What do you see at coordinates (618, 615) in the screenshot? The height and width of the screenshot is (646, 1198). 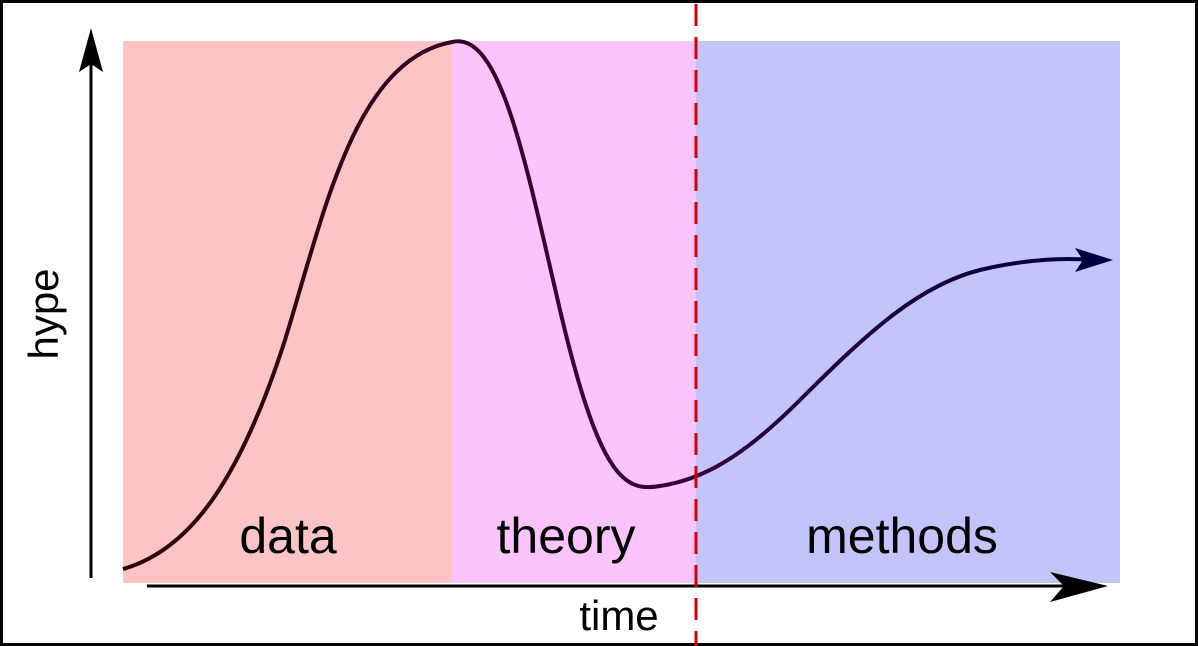 I see `x-axis-label: time` at bounding box center [618, 615].